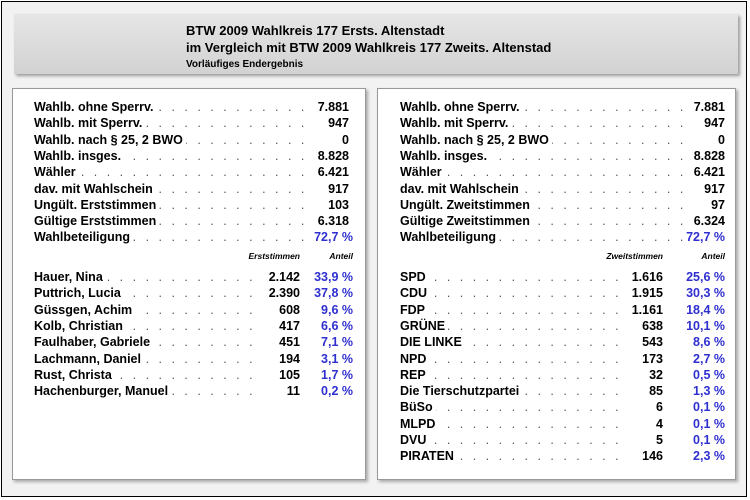  What do you see at coordinates (89, 358) in the screenshot?
I see `candidate-name: Lachmann, Daniel` at bounding box center [89, 358].